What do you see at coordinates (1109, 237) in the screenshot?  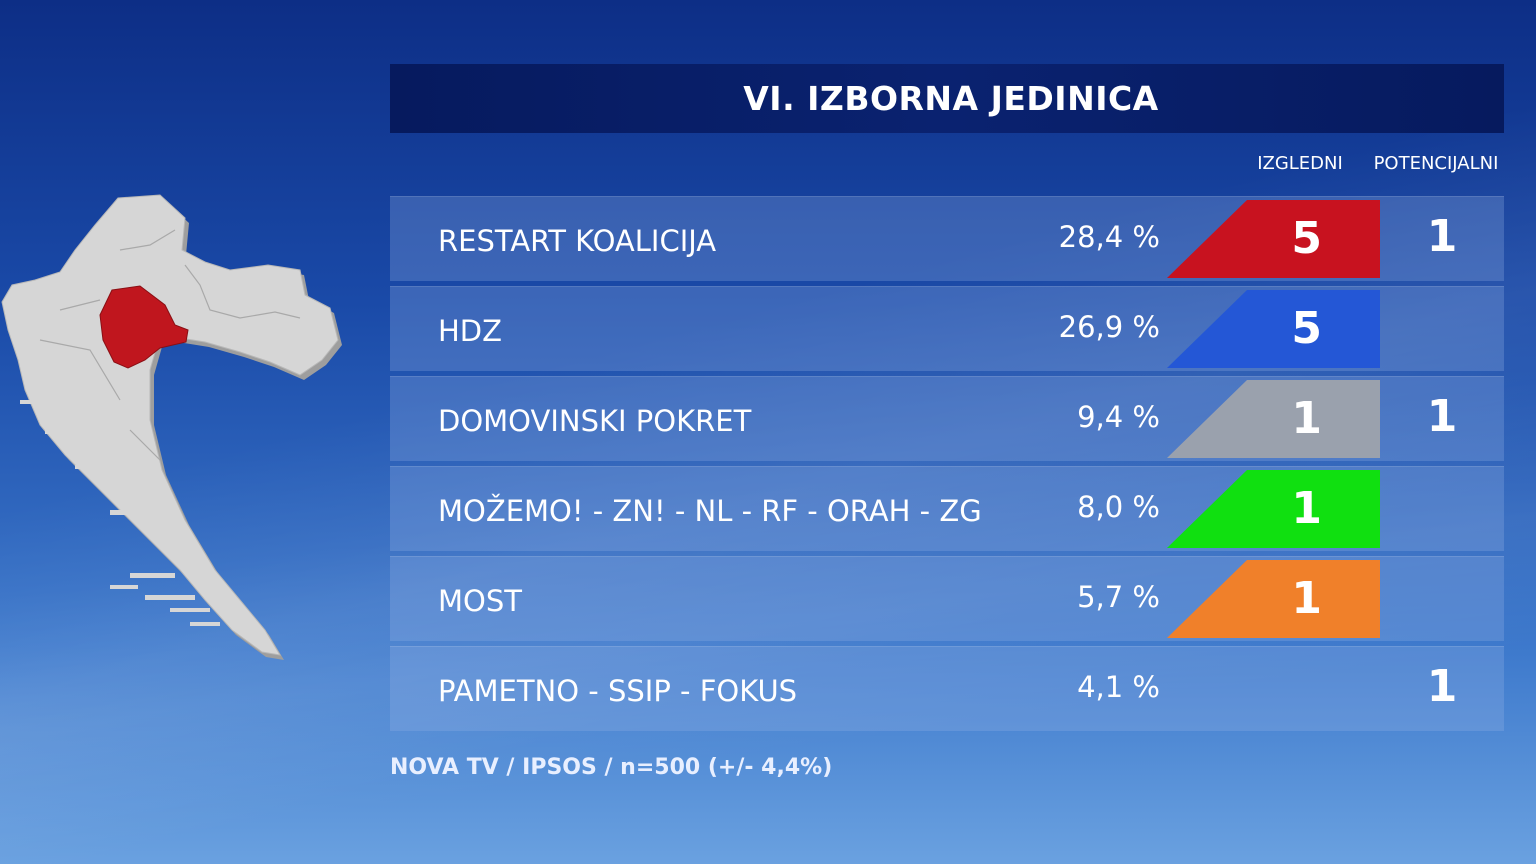 I see `party-percent: 28,4 %` at bounding box center [1109, 237].